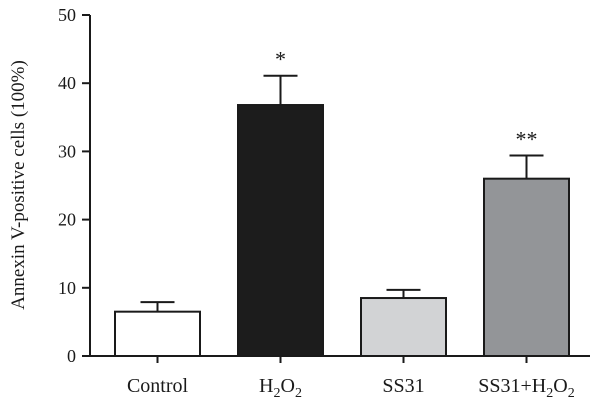 The height and width of the screenshot is (407, 600). I want to click on x-tick-label: H2O2, so click(280, 388).